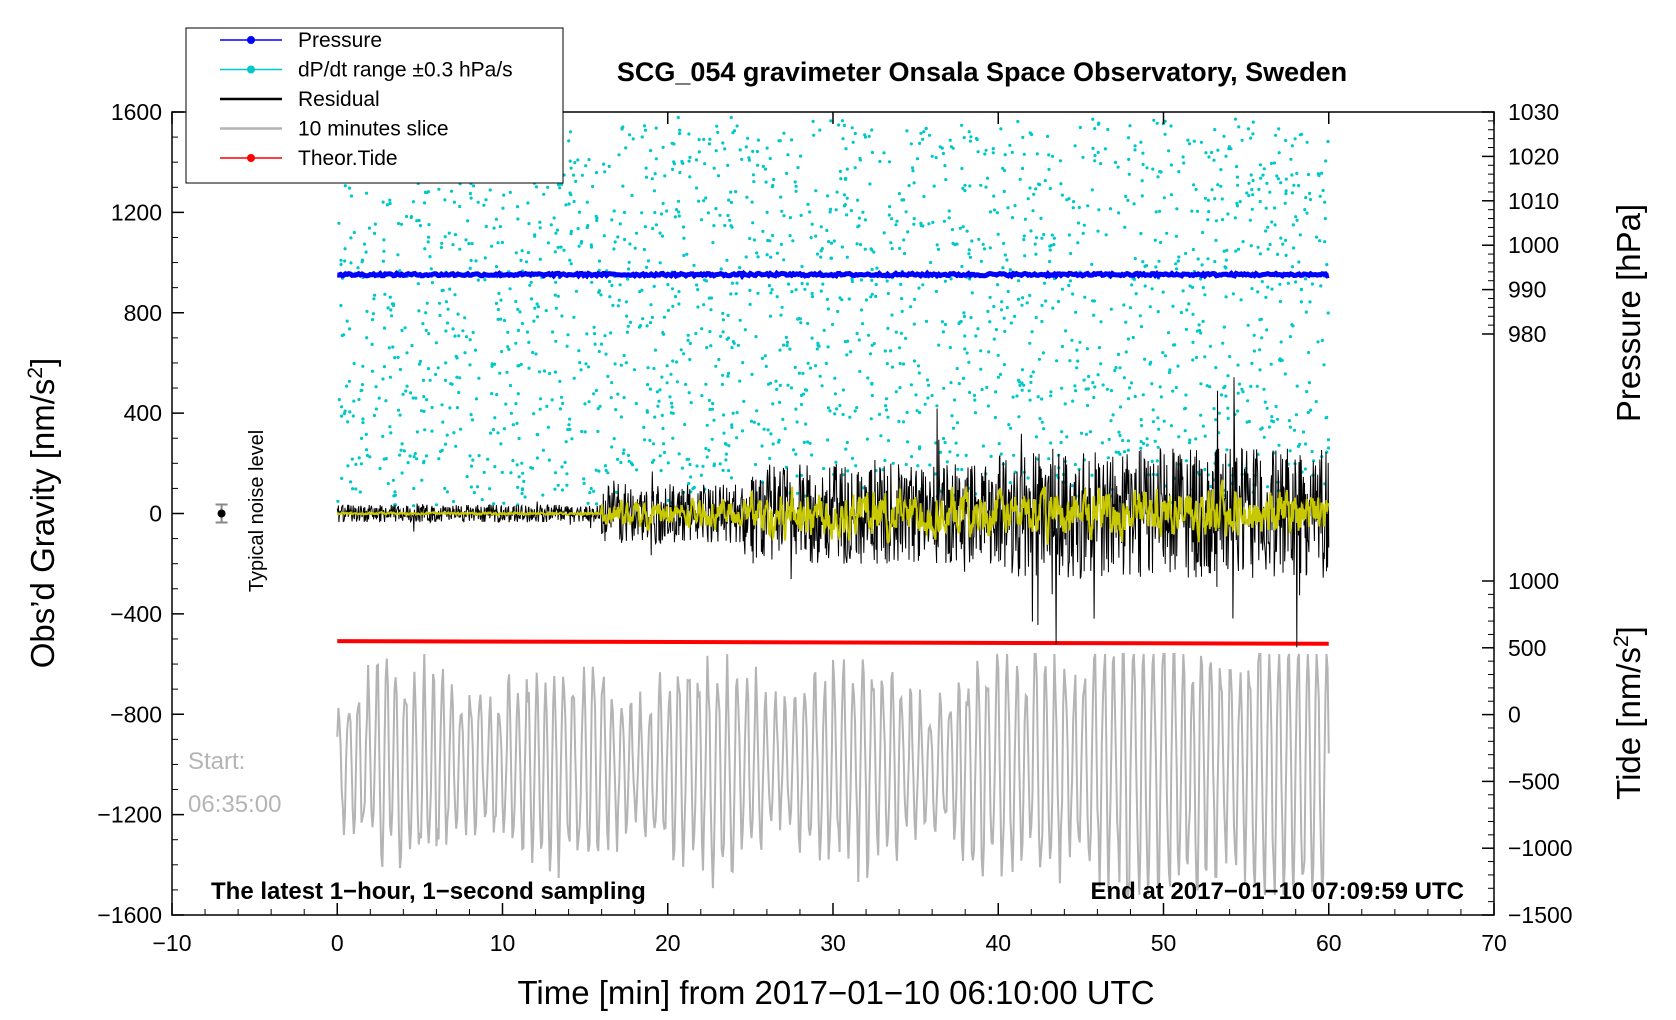 Image resolution: width=1676 pixels, height=1020 pixels. I want to click on start-time: 06:35:00, so click(234, 804).